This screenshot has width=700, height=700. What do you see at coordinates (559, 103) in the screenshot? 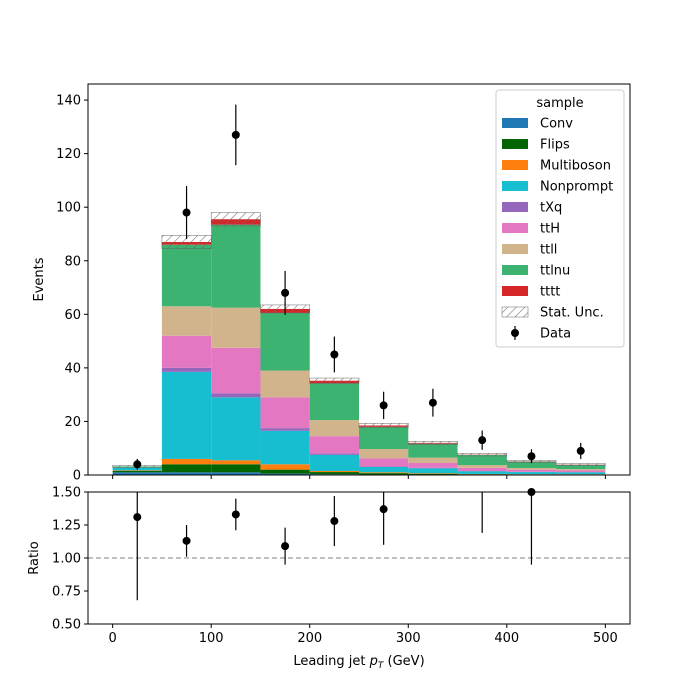
I see `legend-title: sample` at bounding box center [559, 103].